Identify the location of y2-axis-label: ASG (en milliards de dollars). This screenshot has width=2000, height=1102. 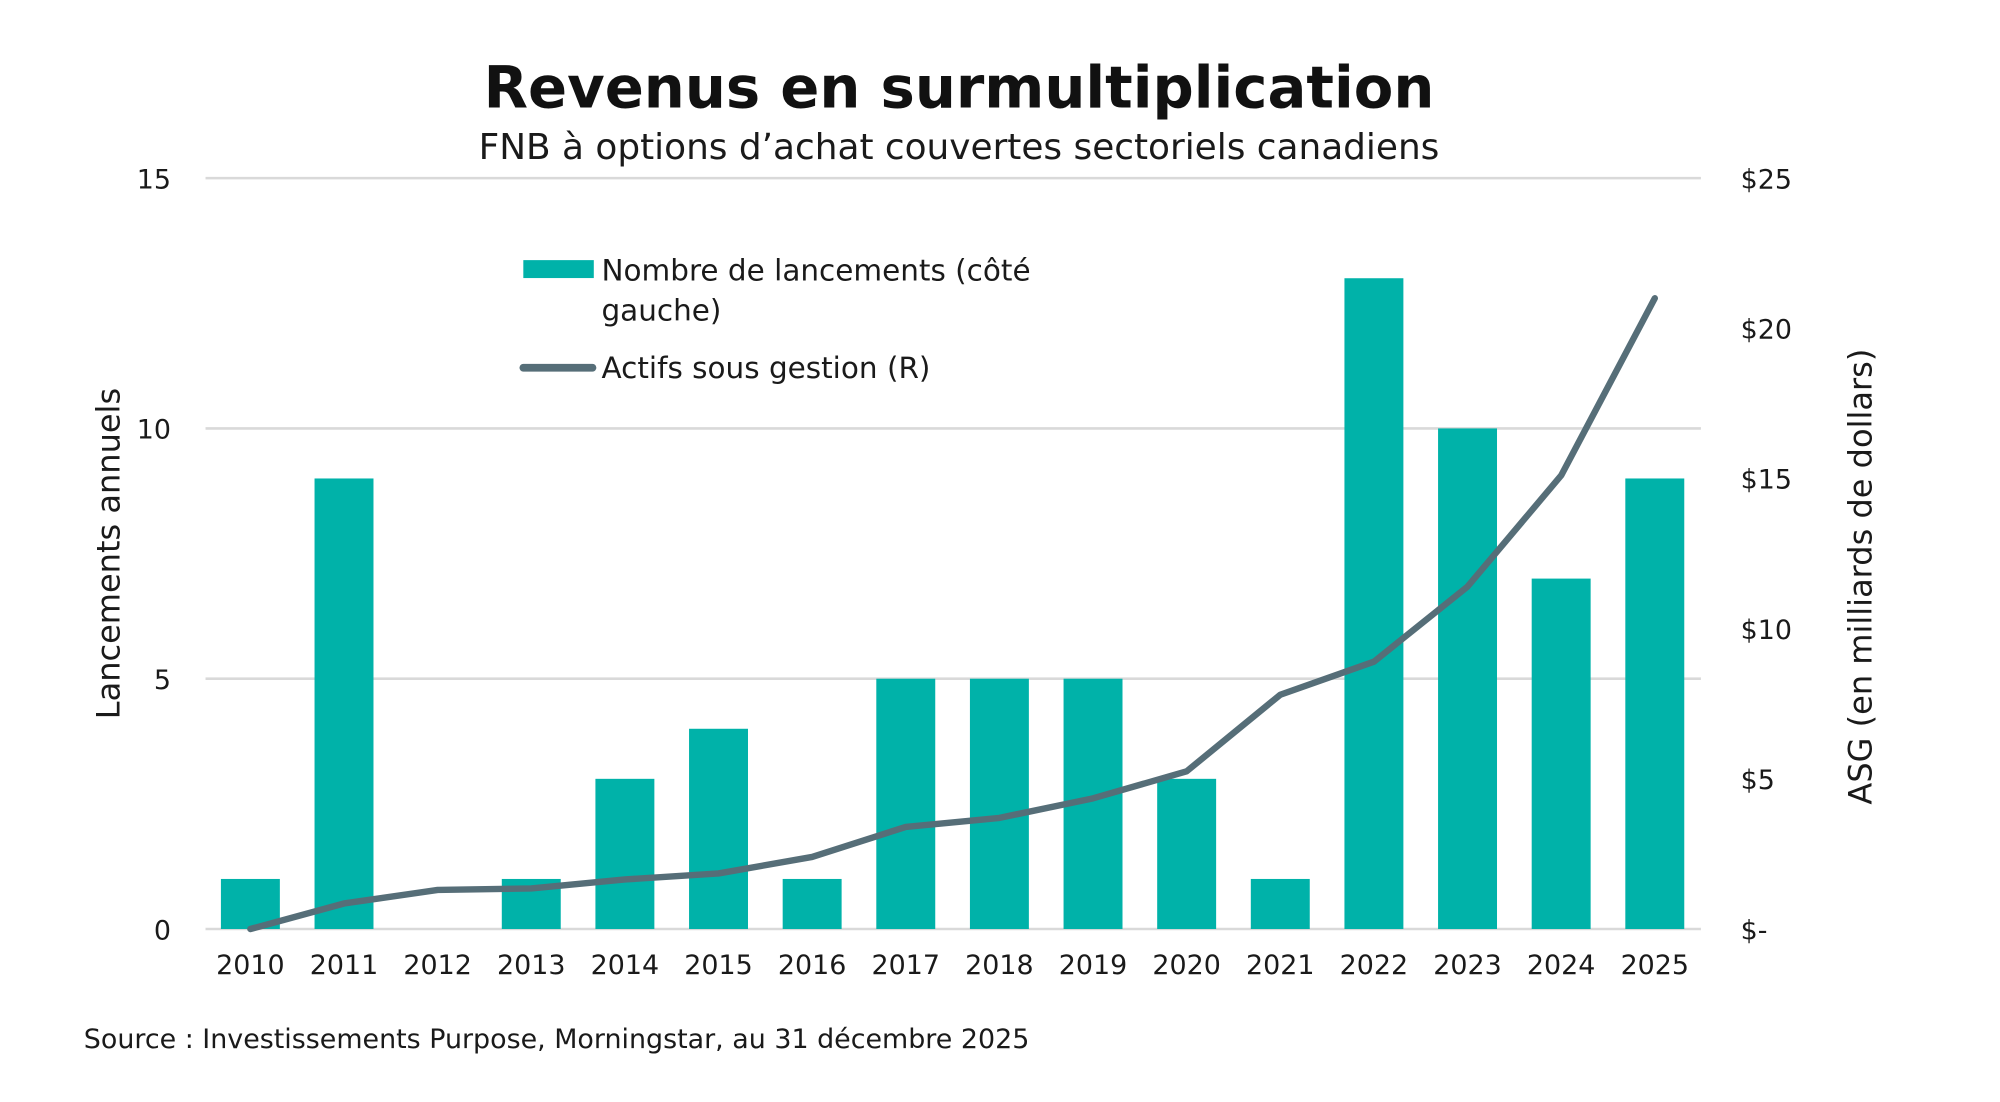
(1860, 577).